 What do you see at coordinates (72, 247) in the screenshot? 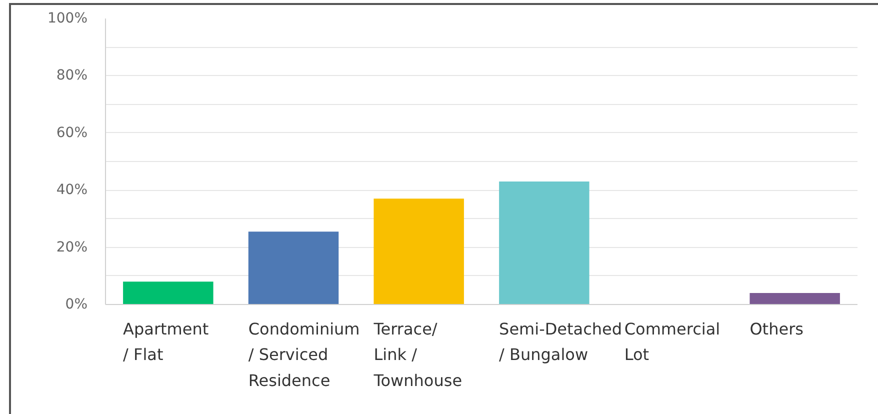
I see `y-tick-label: 20%` at bounding box center [72, 247].